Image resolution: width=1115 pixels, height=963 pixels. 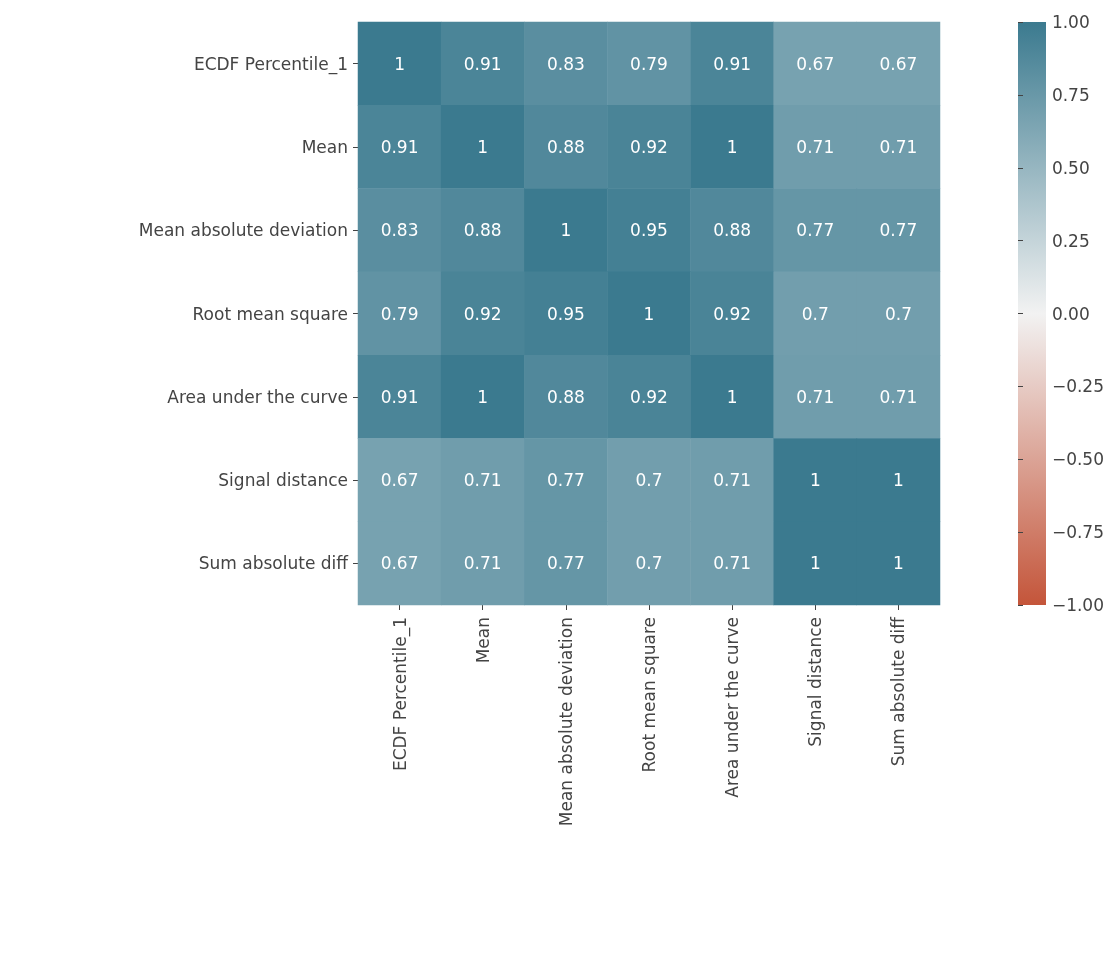 I want to click on y-tick-label: Mean, so click(x=324, y=146).